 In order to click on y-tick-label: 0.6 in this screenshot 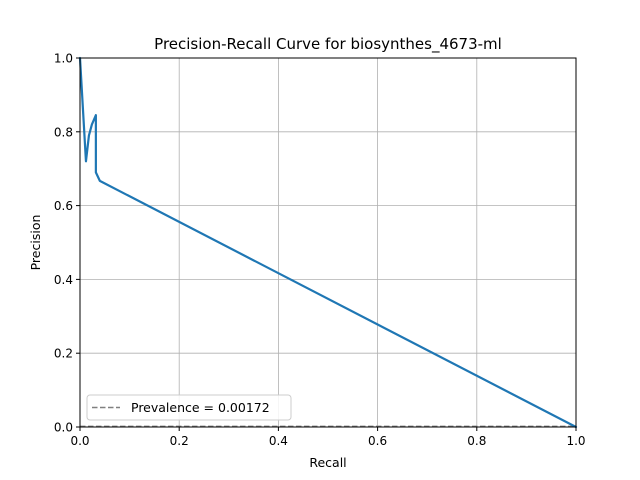, I will do `click(63, 206)`.